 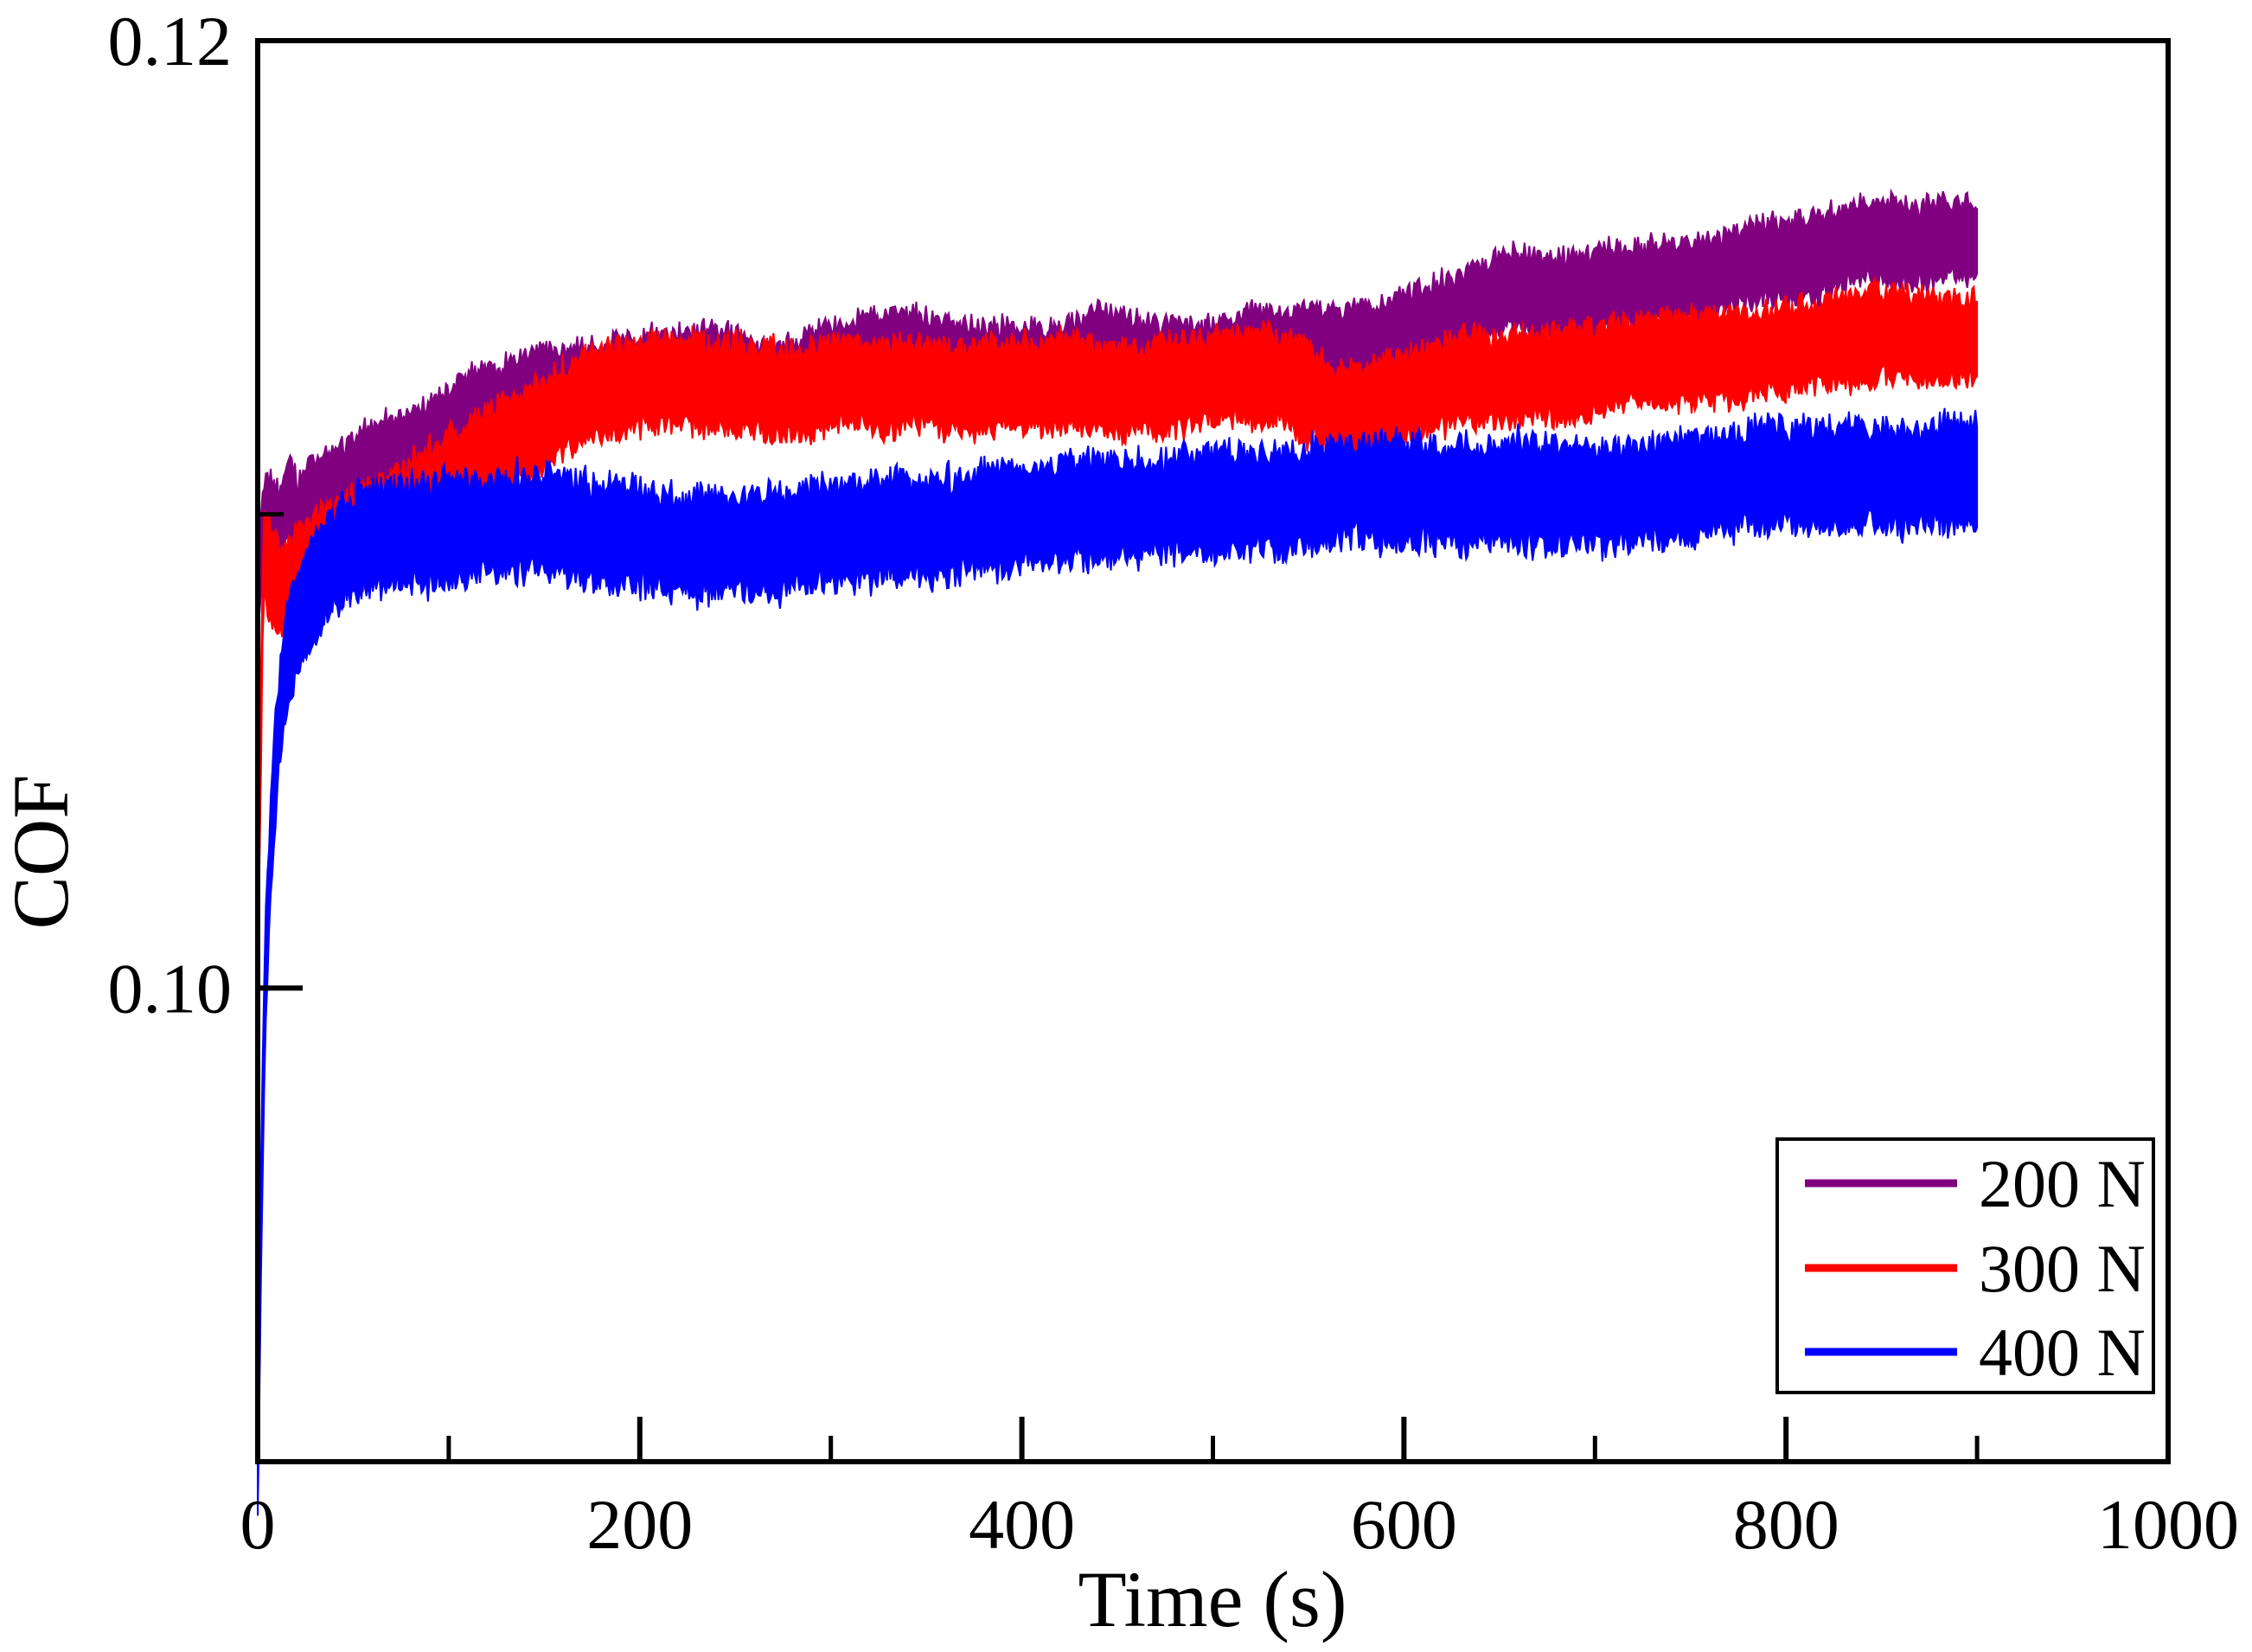 I want to click on y-tick-label: 0.12, so click(x=170, y=41).